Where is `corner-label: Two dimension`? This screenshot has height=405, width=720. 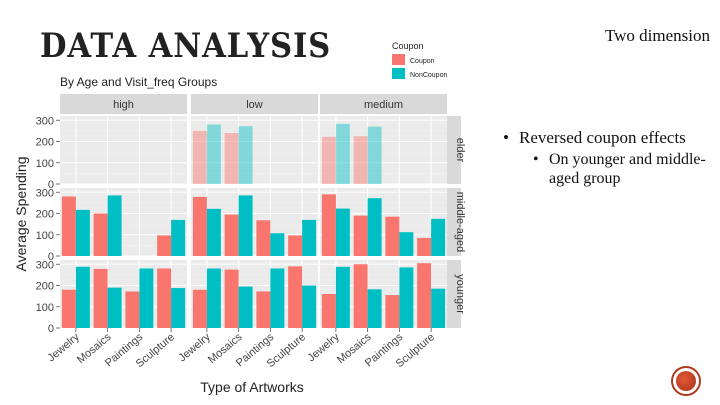 corner-label: Two dimension is located at coordinates (657, 35).